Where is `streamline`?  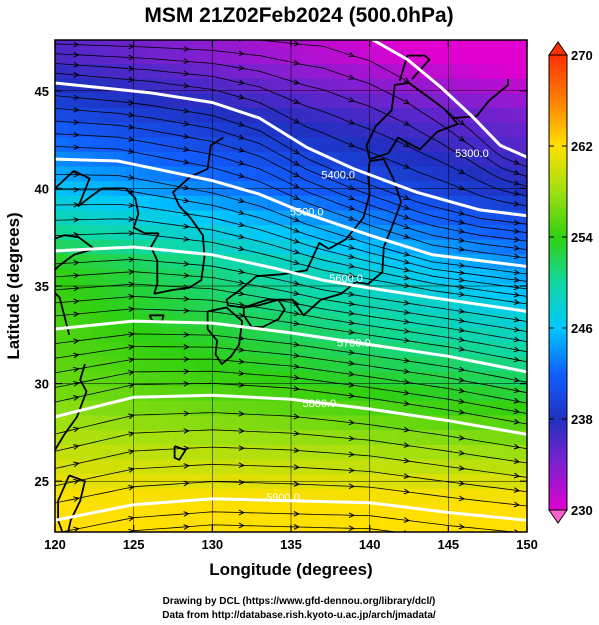
streamline is located at coordinates (291, 431).